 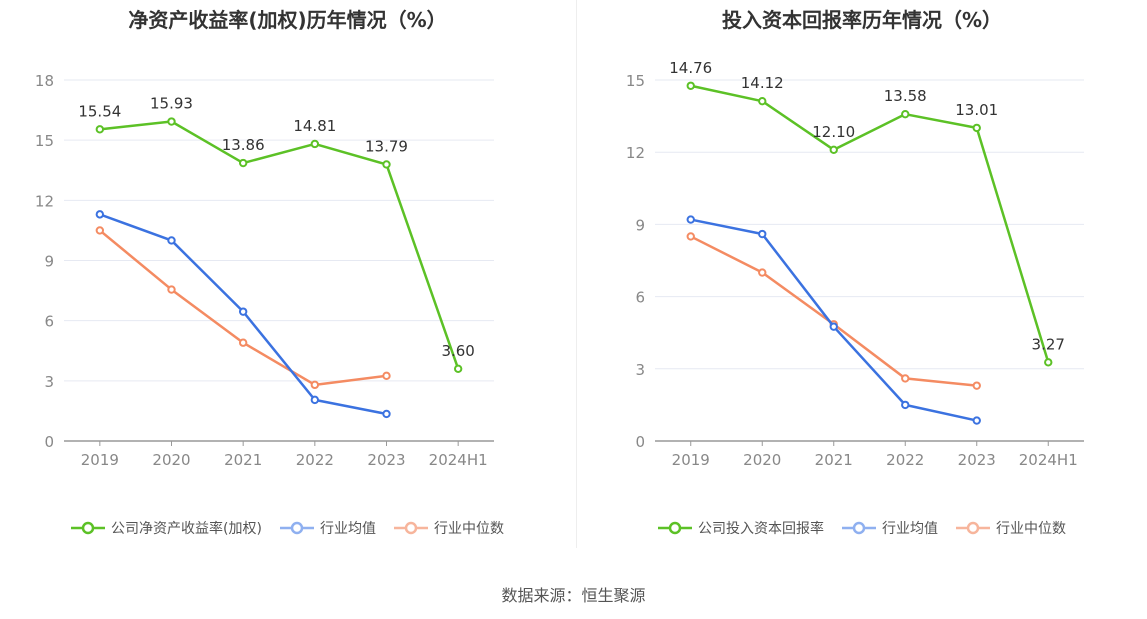 I want to click on legend-label: 公司净资产收益率(加权), so click(x=186, y=529).